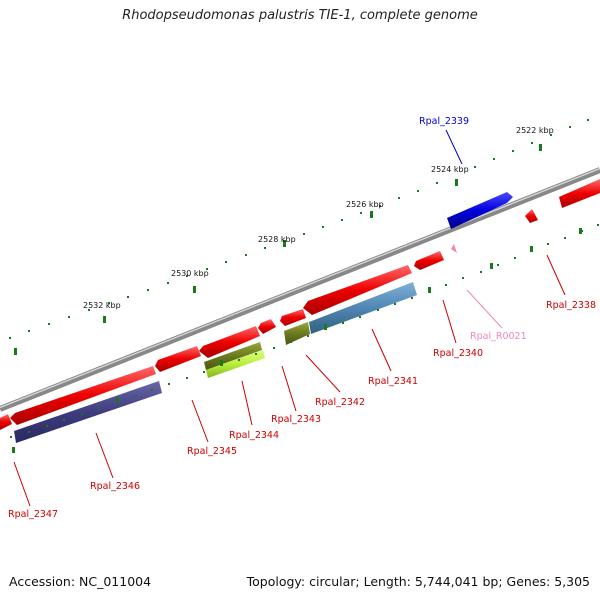  I want to click on scale-label: 2524 kbp, so click(450, 169).